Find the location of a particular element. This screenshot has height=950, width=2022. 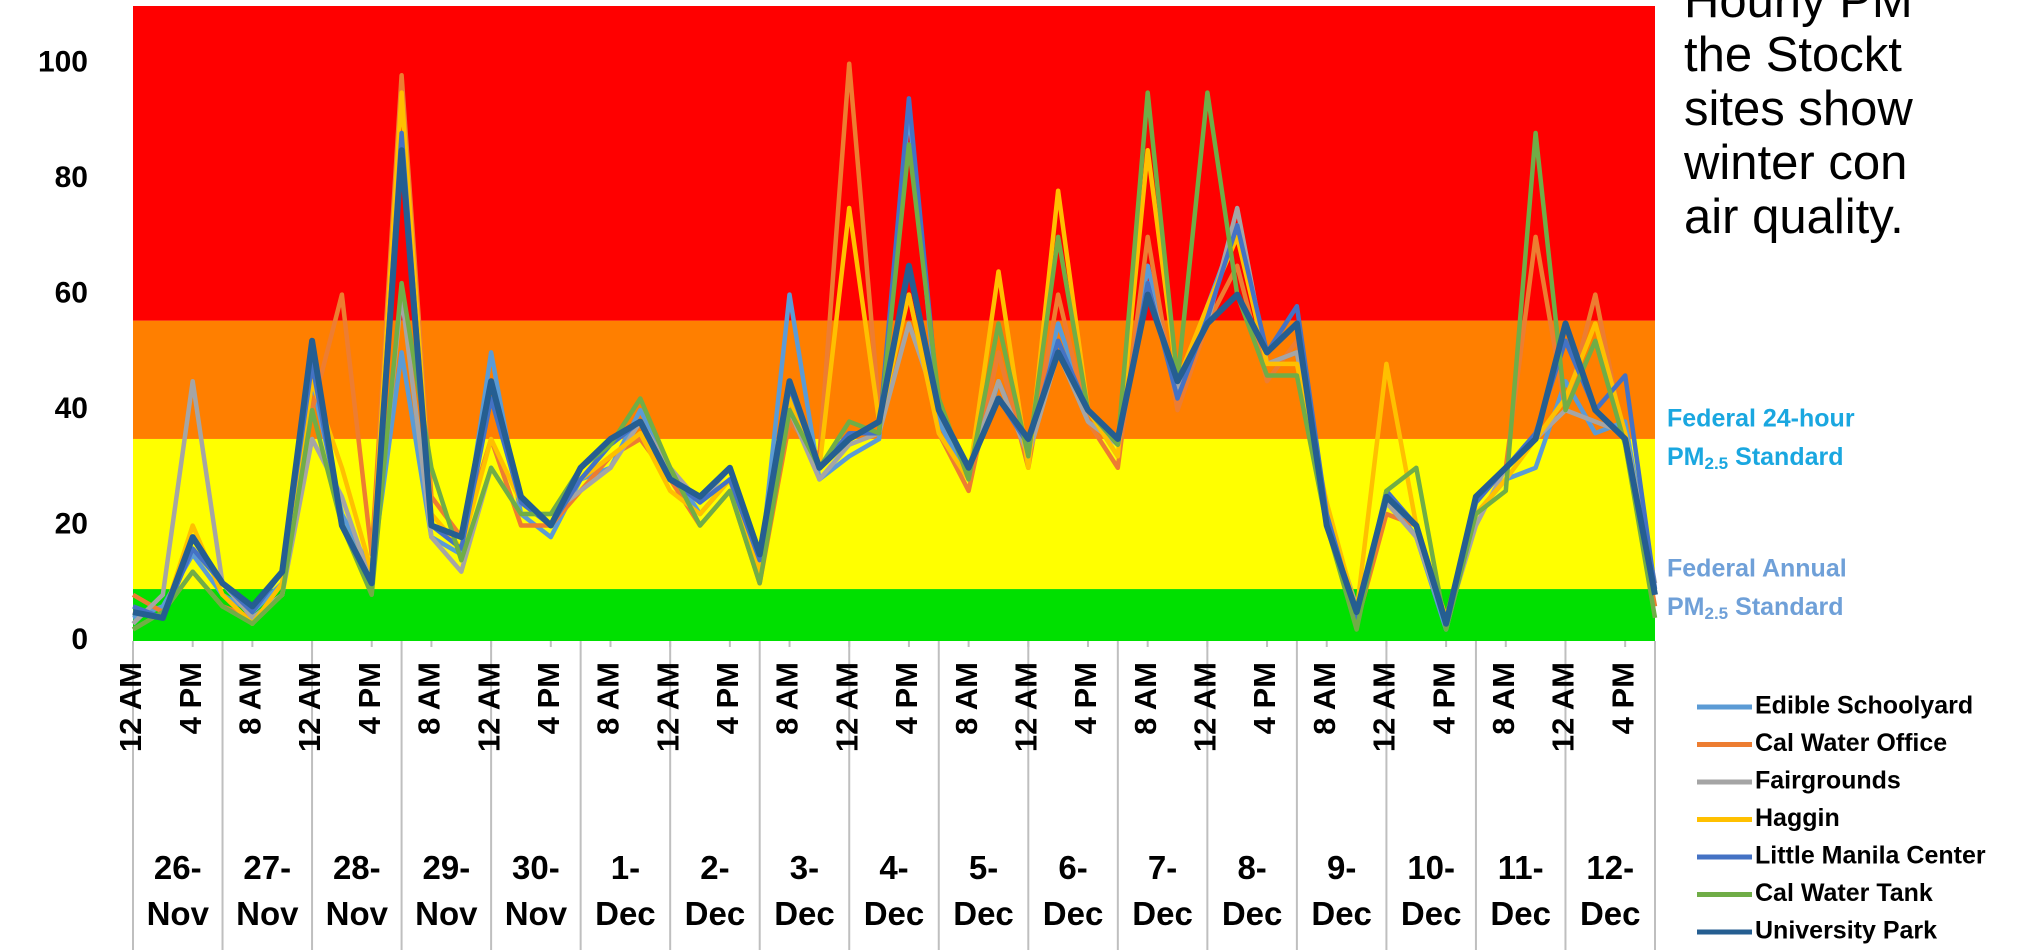

day-label-box: 7- Dec is located at coordinates (1162, 890).